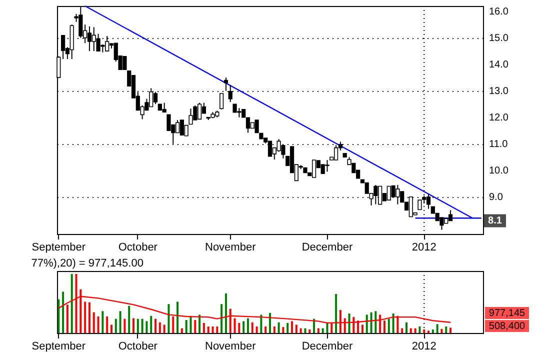 This screenshot has height=364, width=550. I want to click on y-tick-label: 15.0, so click(499, 38).